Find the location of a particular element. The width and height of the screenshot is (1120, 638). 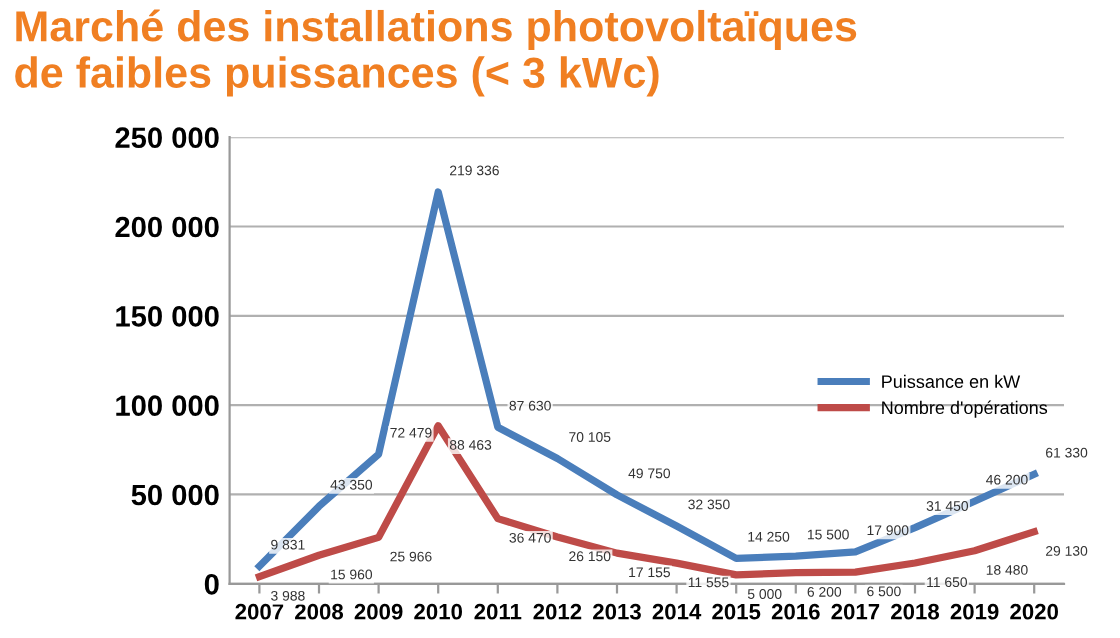

x-tick-label: 2014 is located at coordinates (677, 611).